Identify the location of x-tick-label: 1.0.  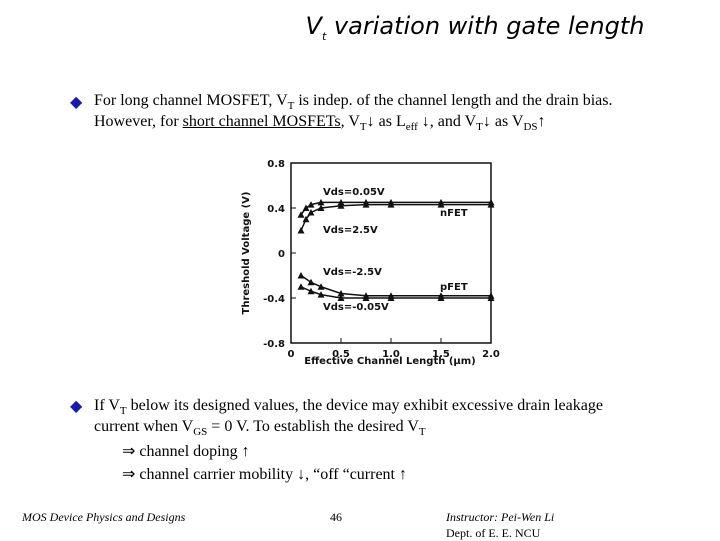
(391, 354).